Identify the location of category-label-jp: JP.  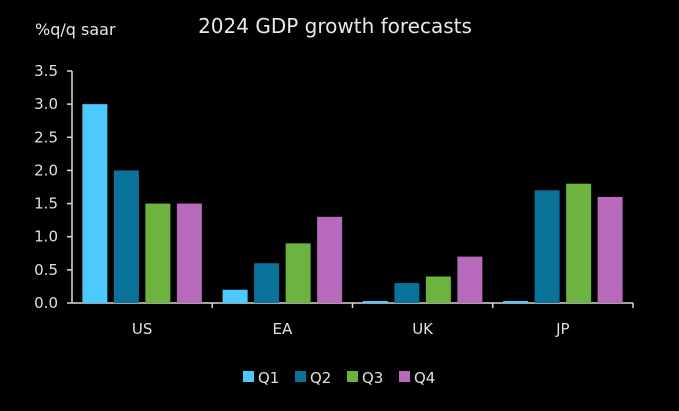
(562, 329).